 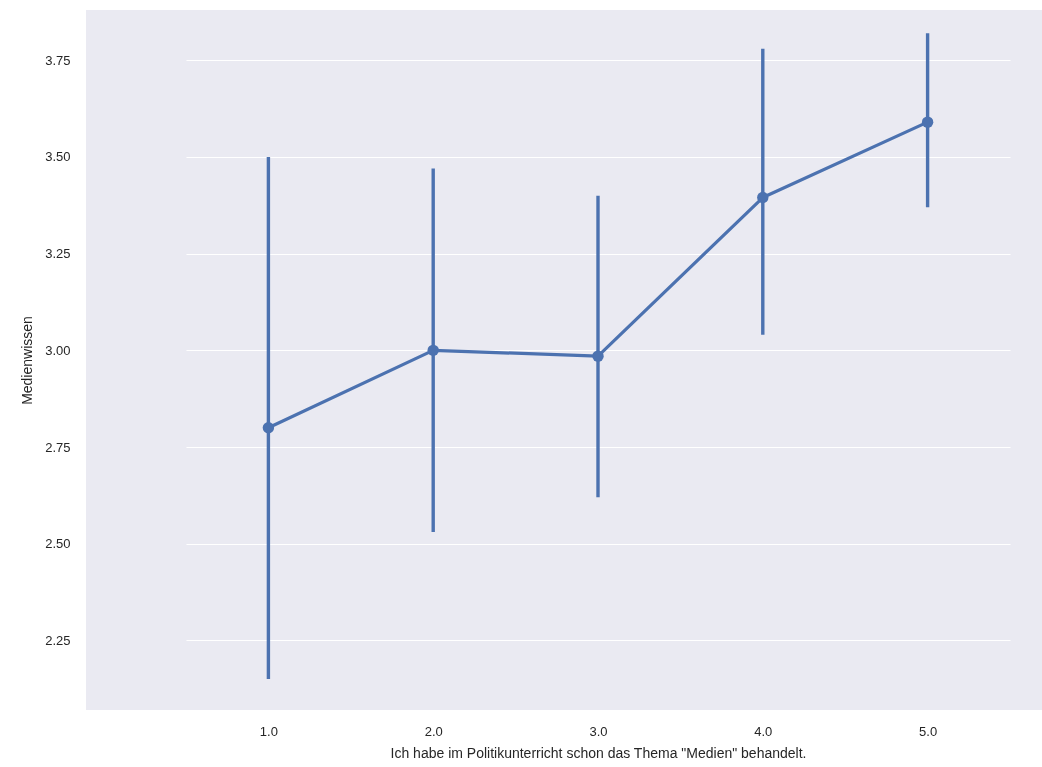 I want to click on x-tick-label: 3.0, so click(x=598, y=731).